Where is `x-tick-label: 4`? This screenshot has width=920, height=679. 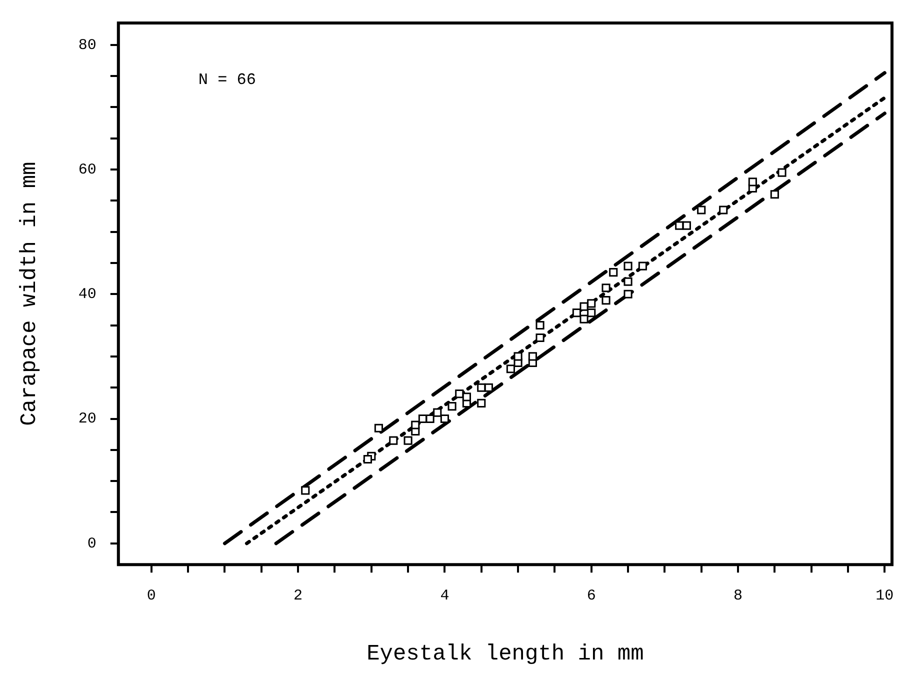 x-tick-label: 4 is located at coordinates (445, 596).